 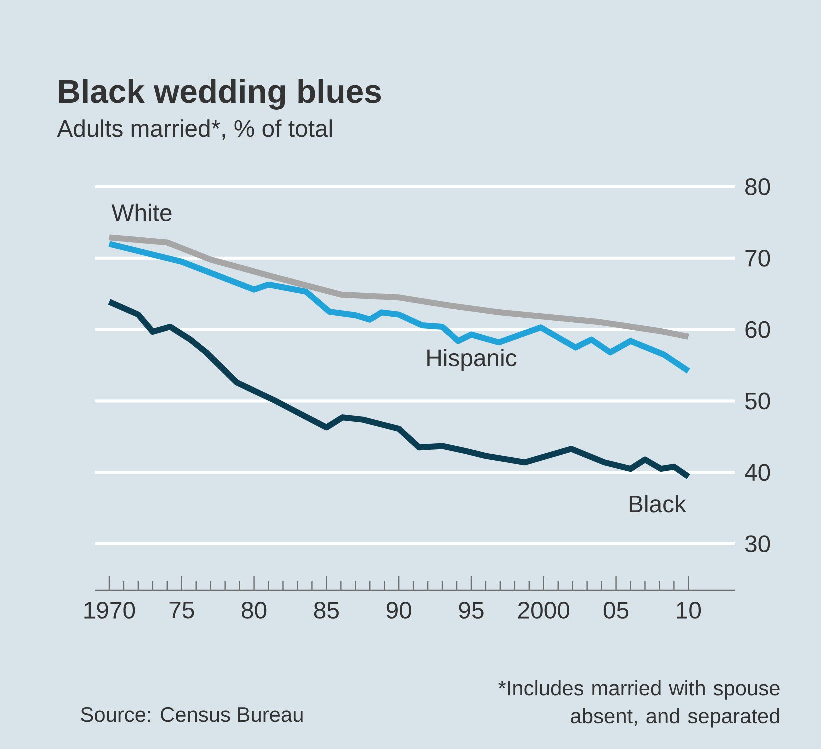 I want to click on chart-title: Black wedding blues, so click(x=220, y=94).